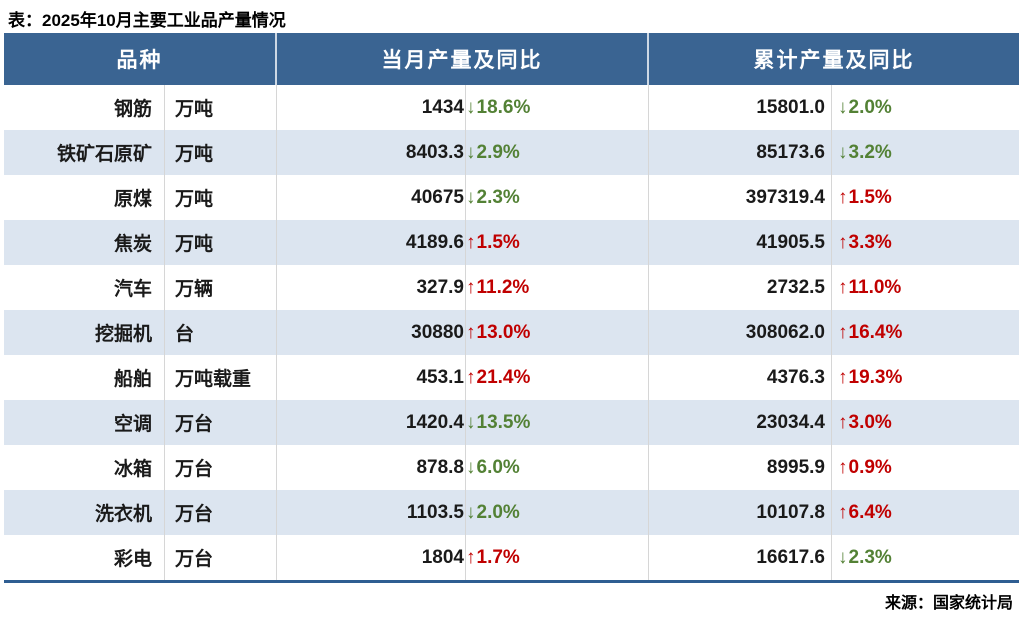  I want to click on cumulative-value: 15801.0, so click(740, 107).